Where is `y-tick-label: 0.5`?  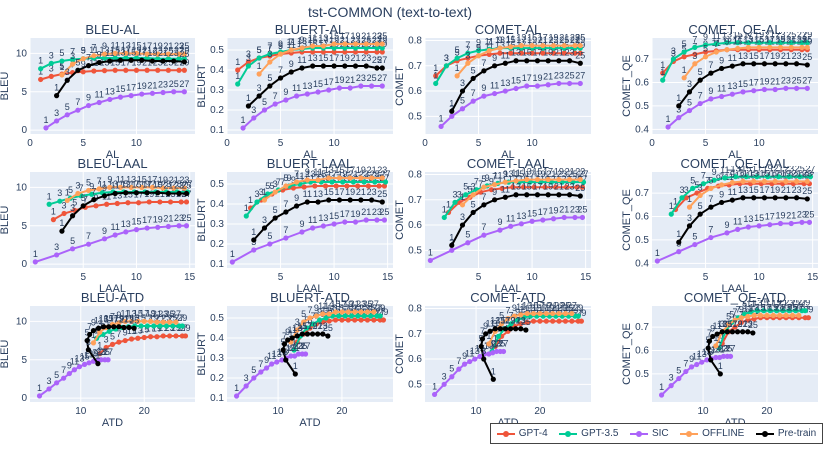
y-tick-label: 0.5 is located at coordinates (642, 106).